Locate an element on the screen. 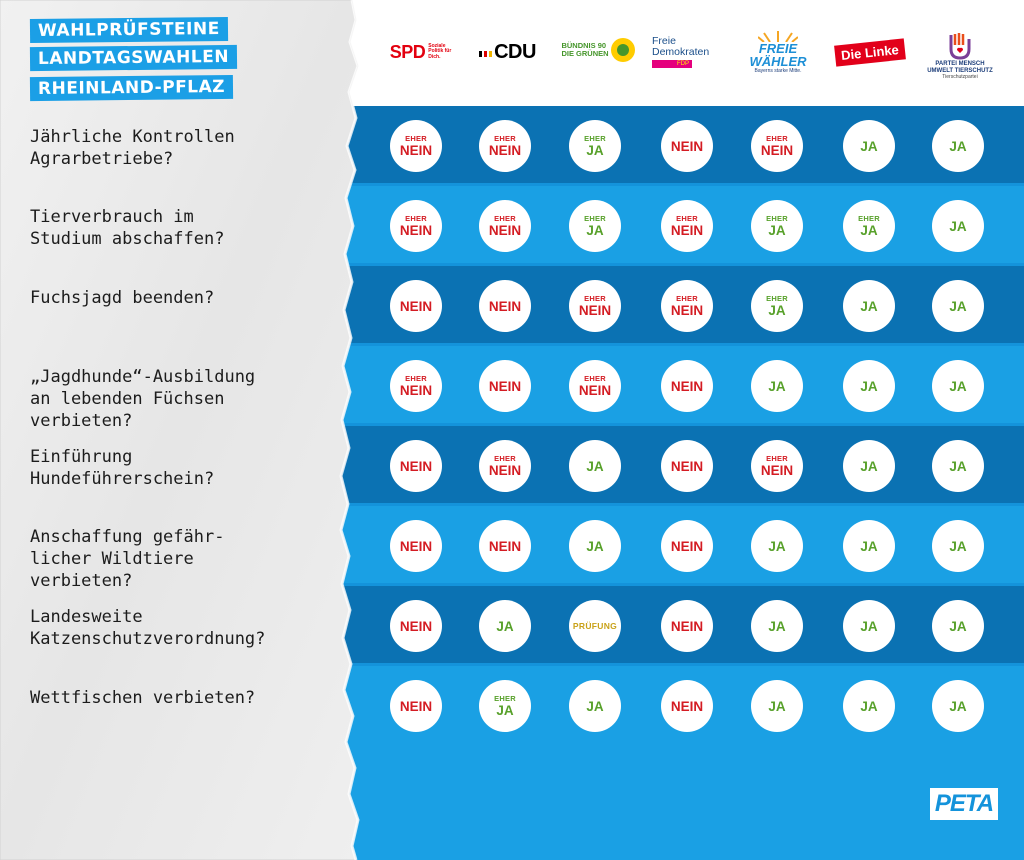  cdu-logo: CDU is located at coordinates (507, 52).